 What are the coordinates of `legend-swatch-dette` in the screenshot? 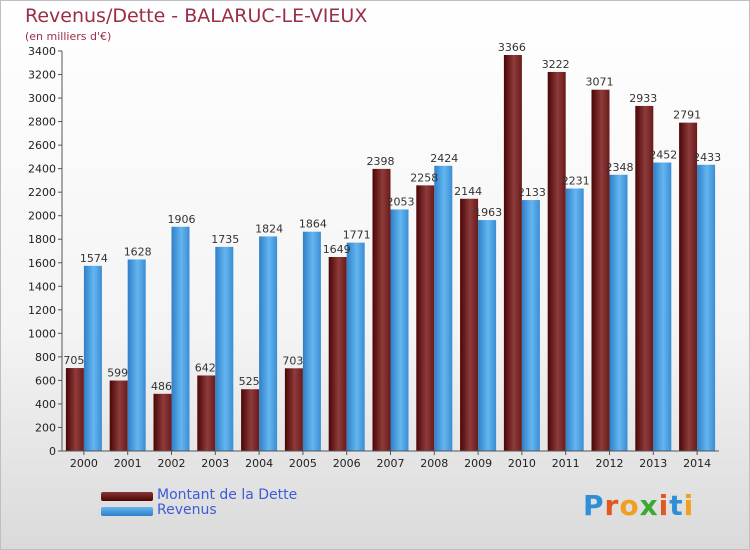 It's located at (127, 496).